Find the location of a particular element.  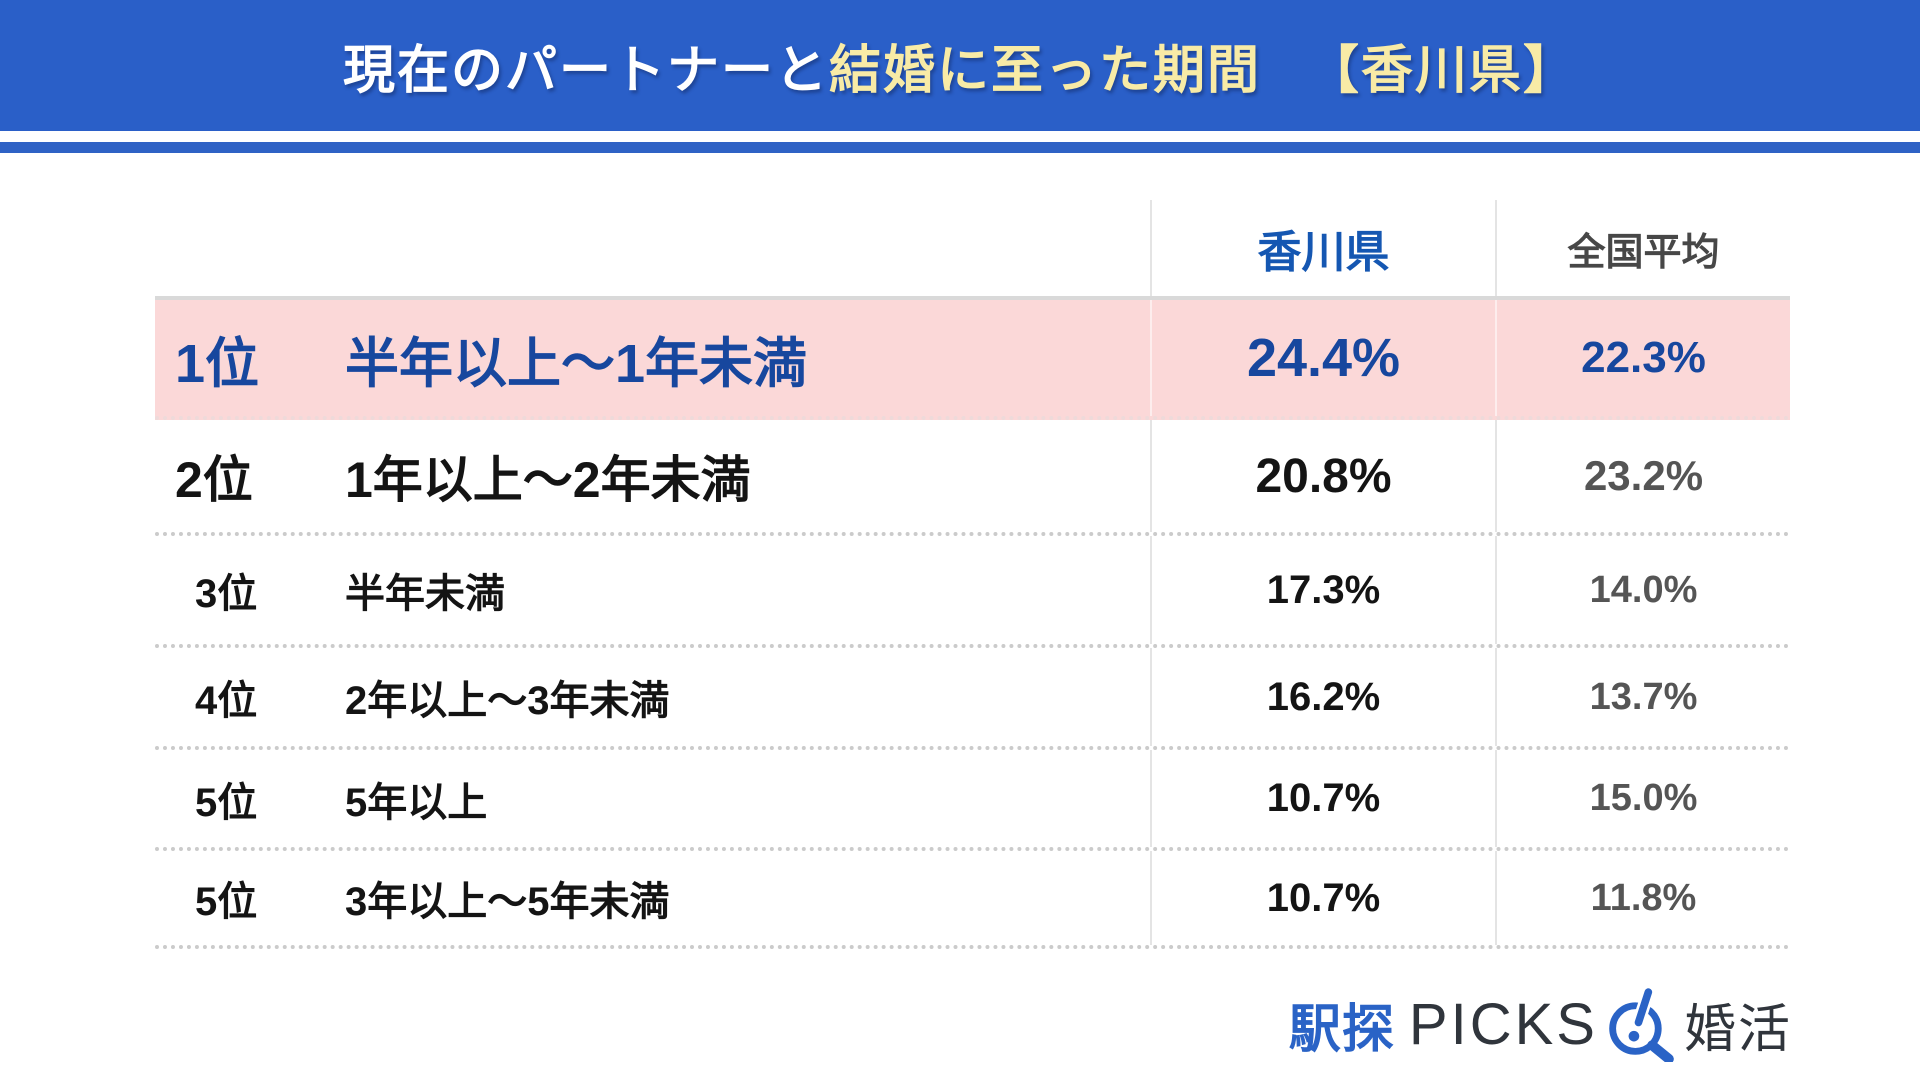

table-row: 3位 半年未満 17.3% 14.0% is located at coordinates (972, 592).